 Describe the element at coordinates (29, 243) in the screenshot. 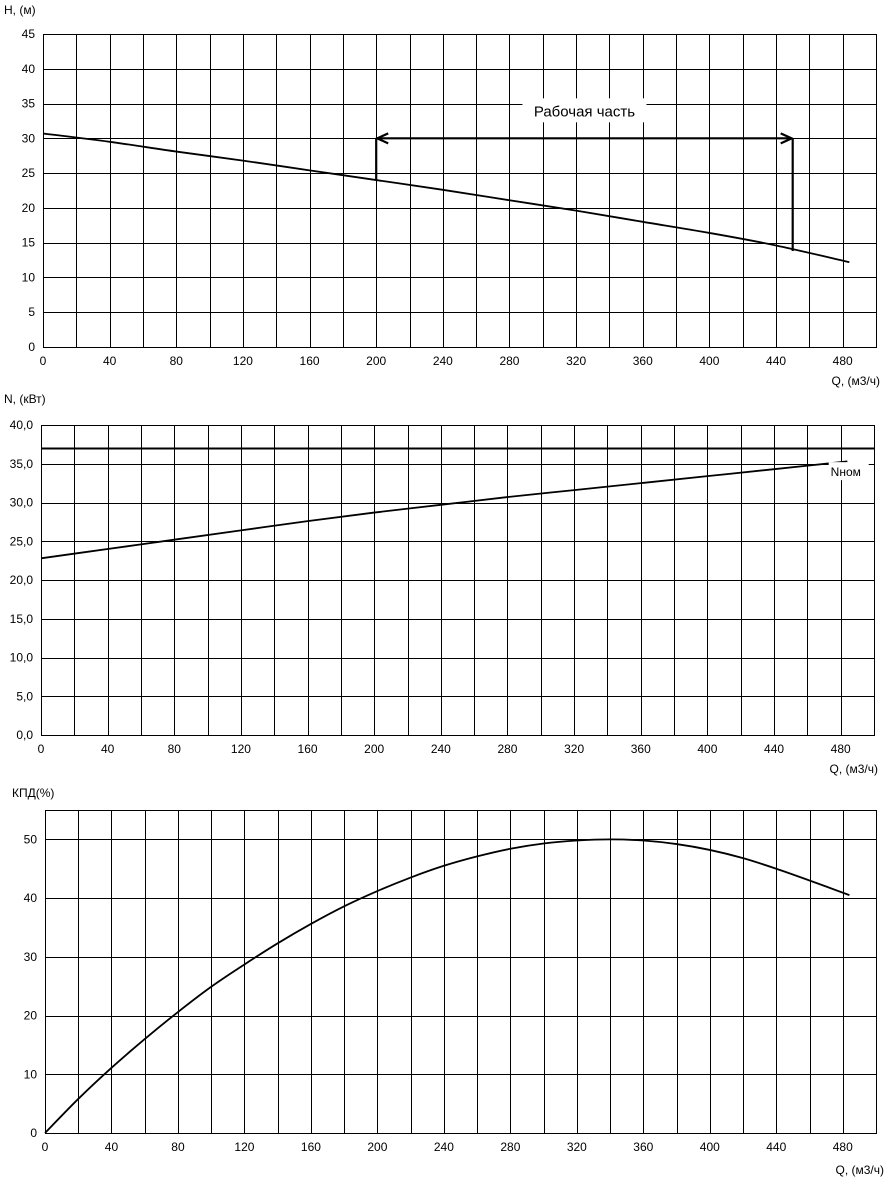

I see `y-tick-label: 15` at that location.